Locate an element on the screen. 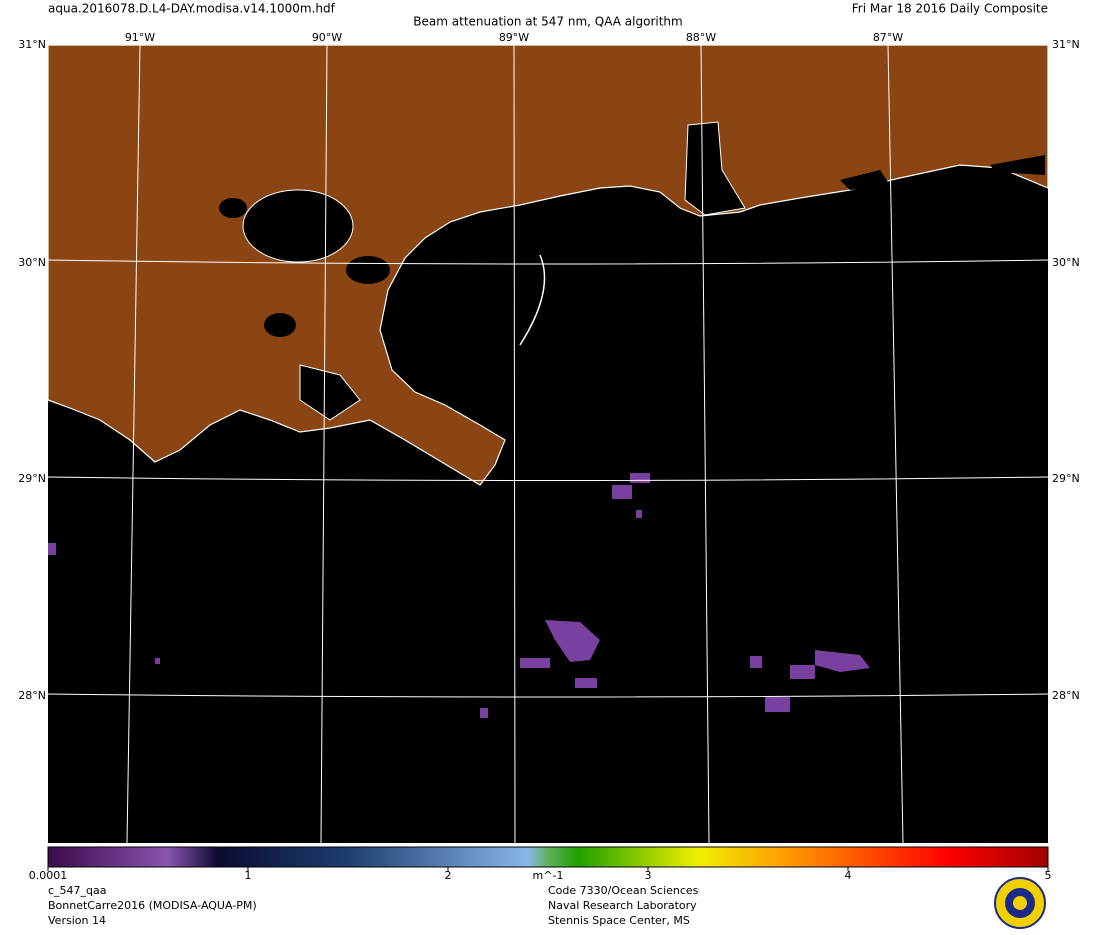 The image size is (1096, 935). lon-label: 89°W is located at coordinates (514, 37).